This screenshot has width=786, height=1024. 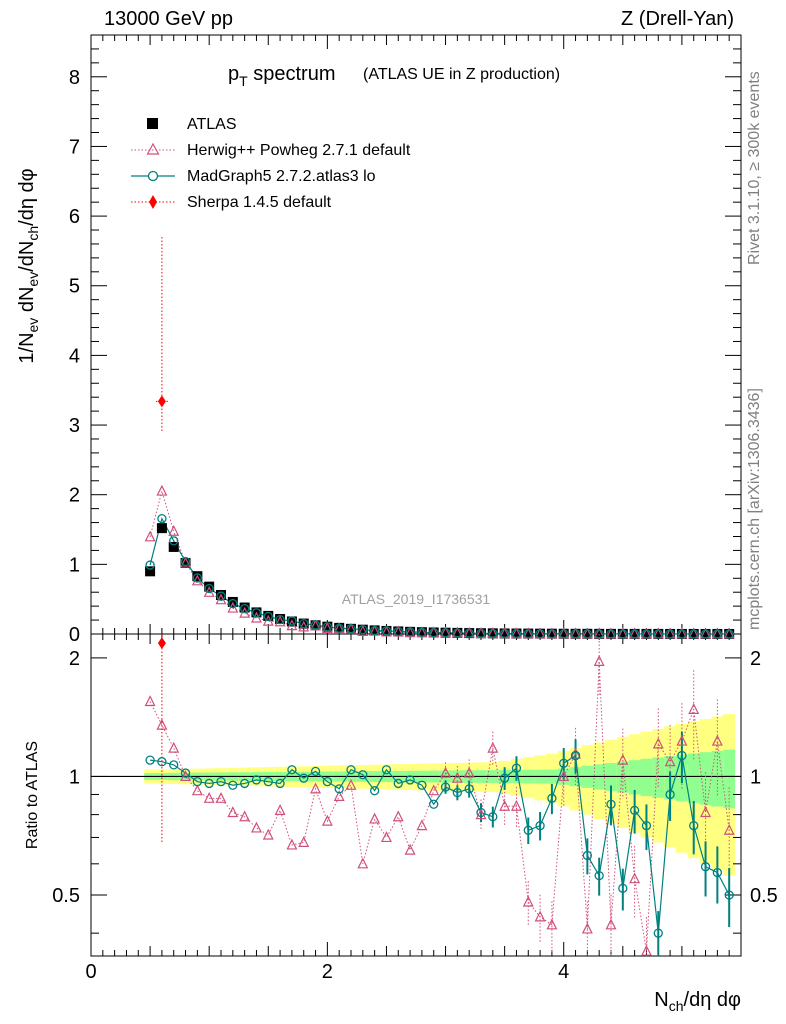 I want to click on legend-marker-herwig, so click(x=153, y=148).